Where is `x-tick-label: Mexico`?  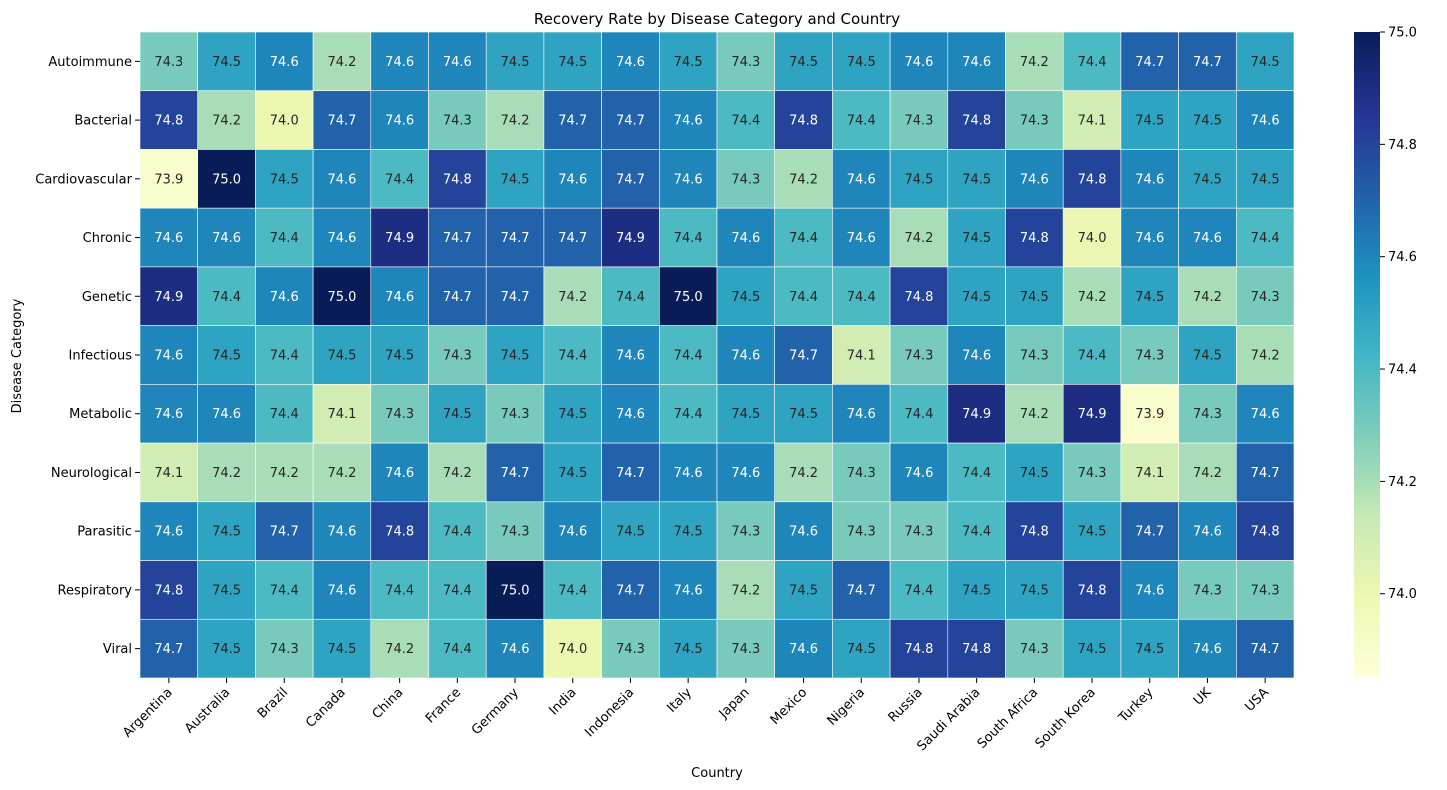
x-tick-label: Mexico is located at coordinates (789, 706).